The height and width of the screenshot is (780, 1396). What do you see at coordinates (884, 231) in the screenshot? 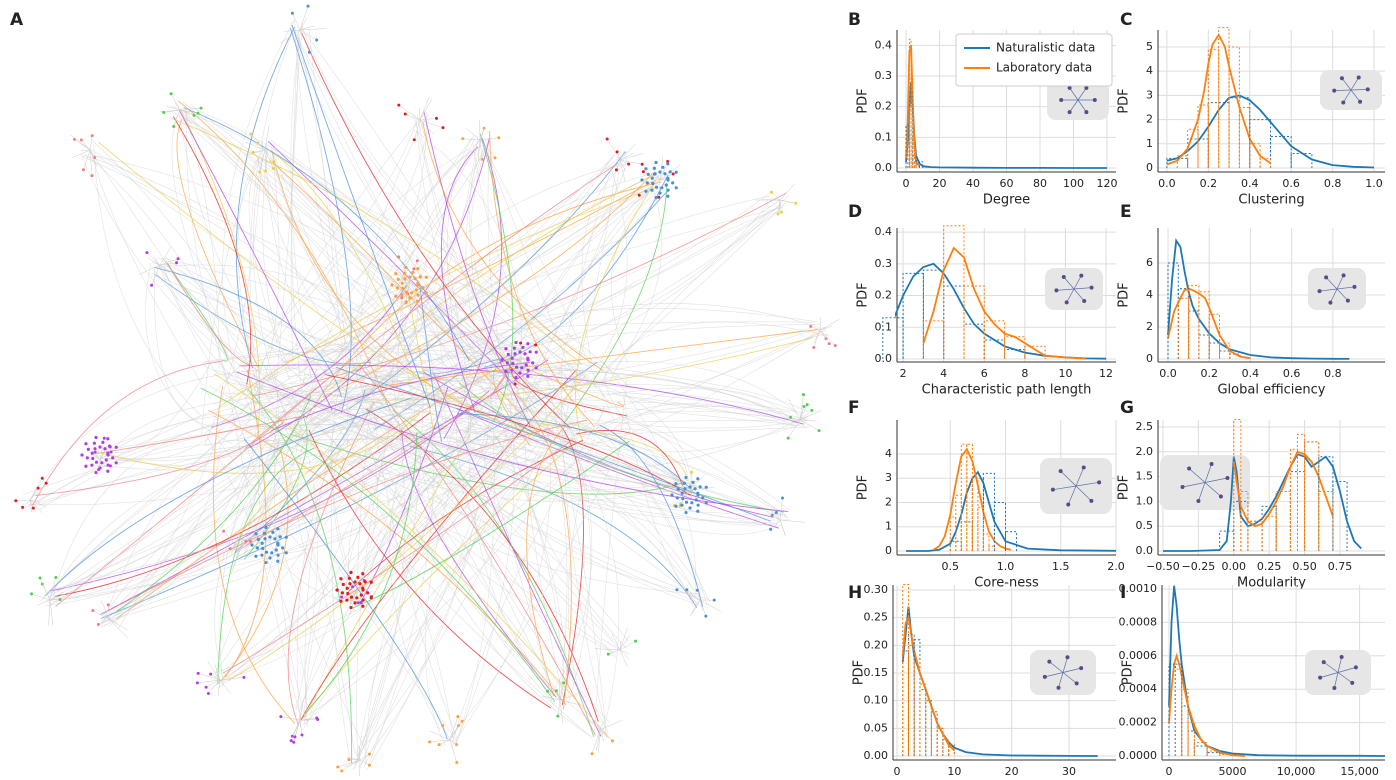
I see `y-tick-label: 0.4` at bounding box center [884, 231].